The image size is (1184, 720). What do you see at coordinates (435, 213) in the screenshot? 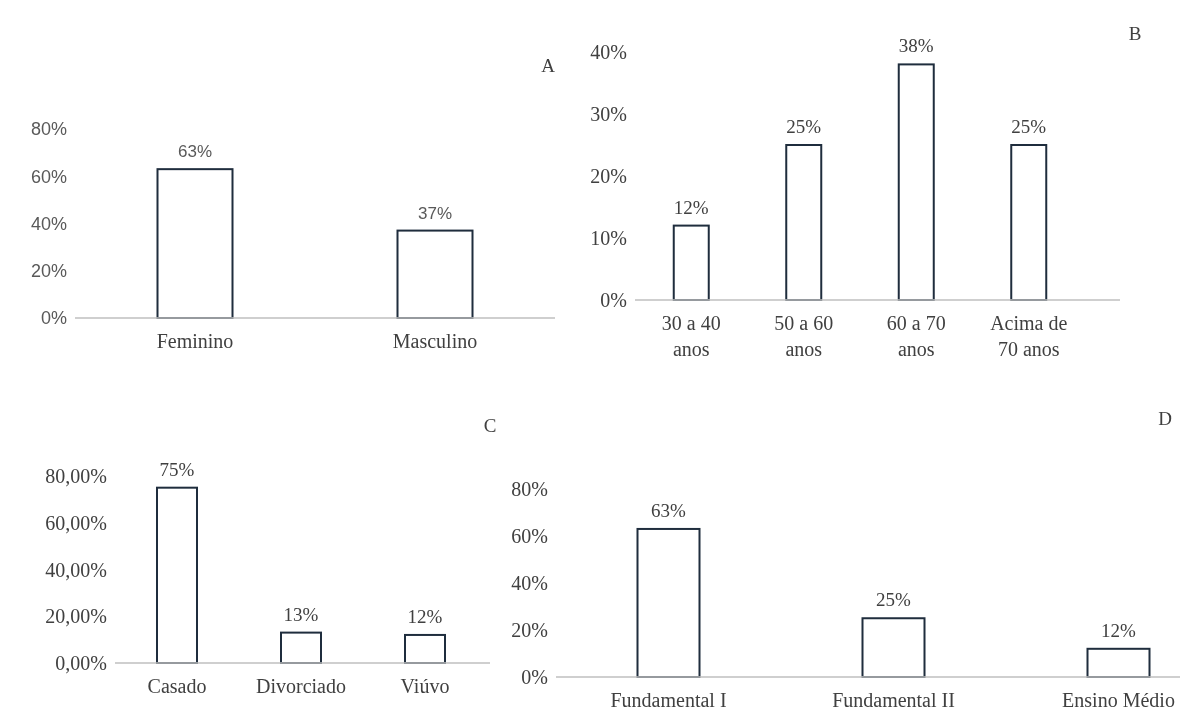
I see `data-label: 37%` at bounding box center [435, 213].